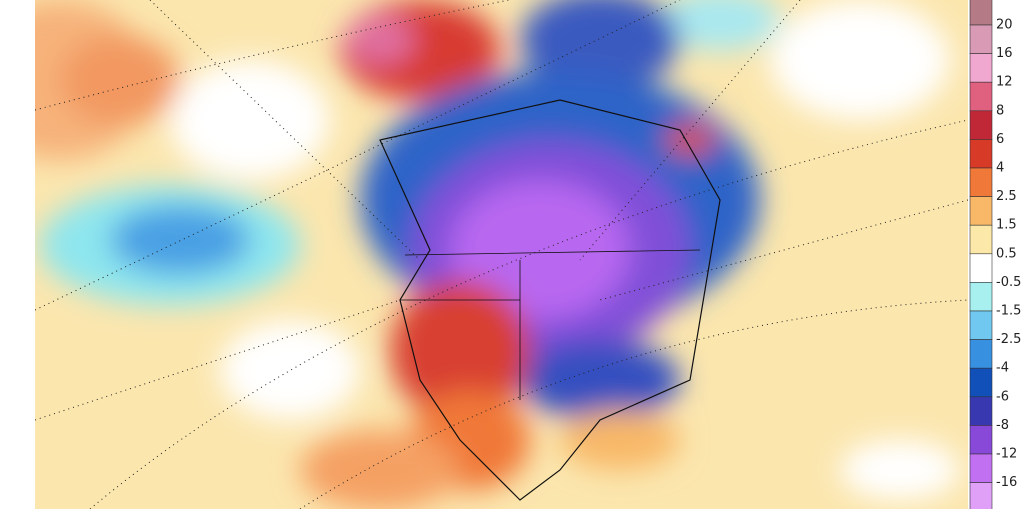 The height and width of the screenshot is (509, 1024). I want to click on colorbar-label: 20, so click(1004, 25).